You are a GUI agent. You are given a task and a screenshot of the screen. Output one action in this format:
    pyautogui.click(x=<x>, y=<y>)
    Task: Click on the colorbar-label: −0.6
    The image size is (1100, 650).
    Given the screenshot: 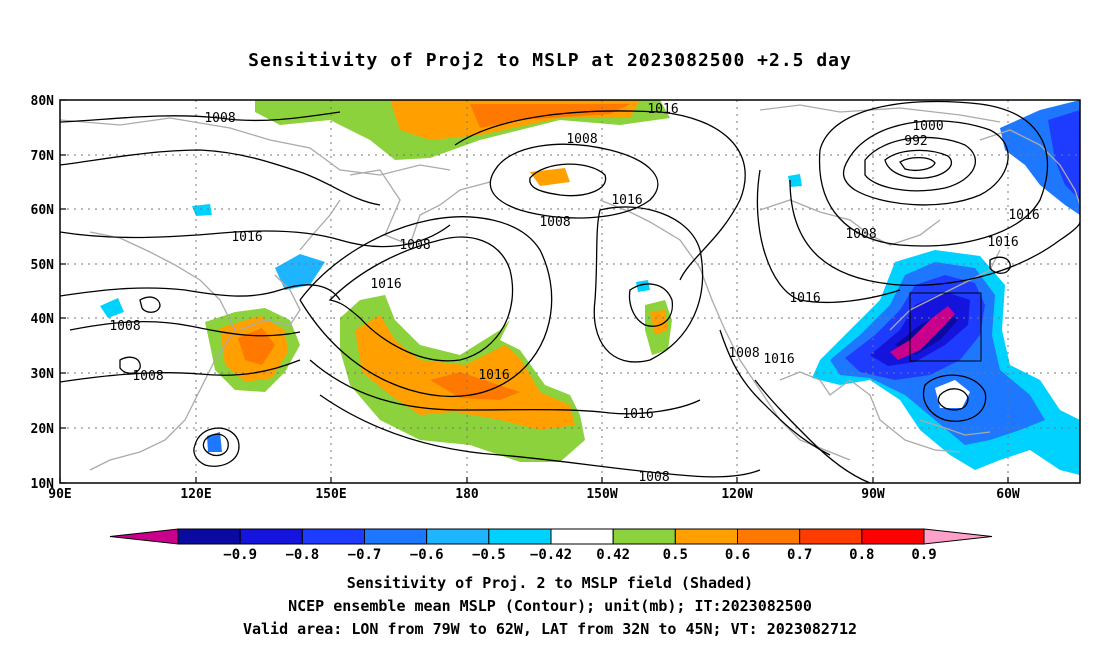 What is the action you would take?
    pyautogui.click(x=427, y=555)
    